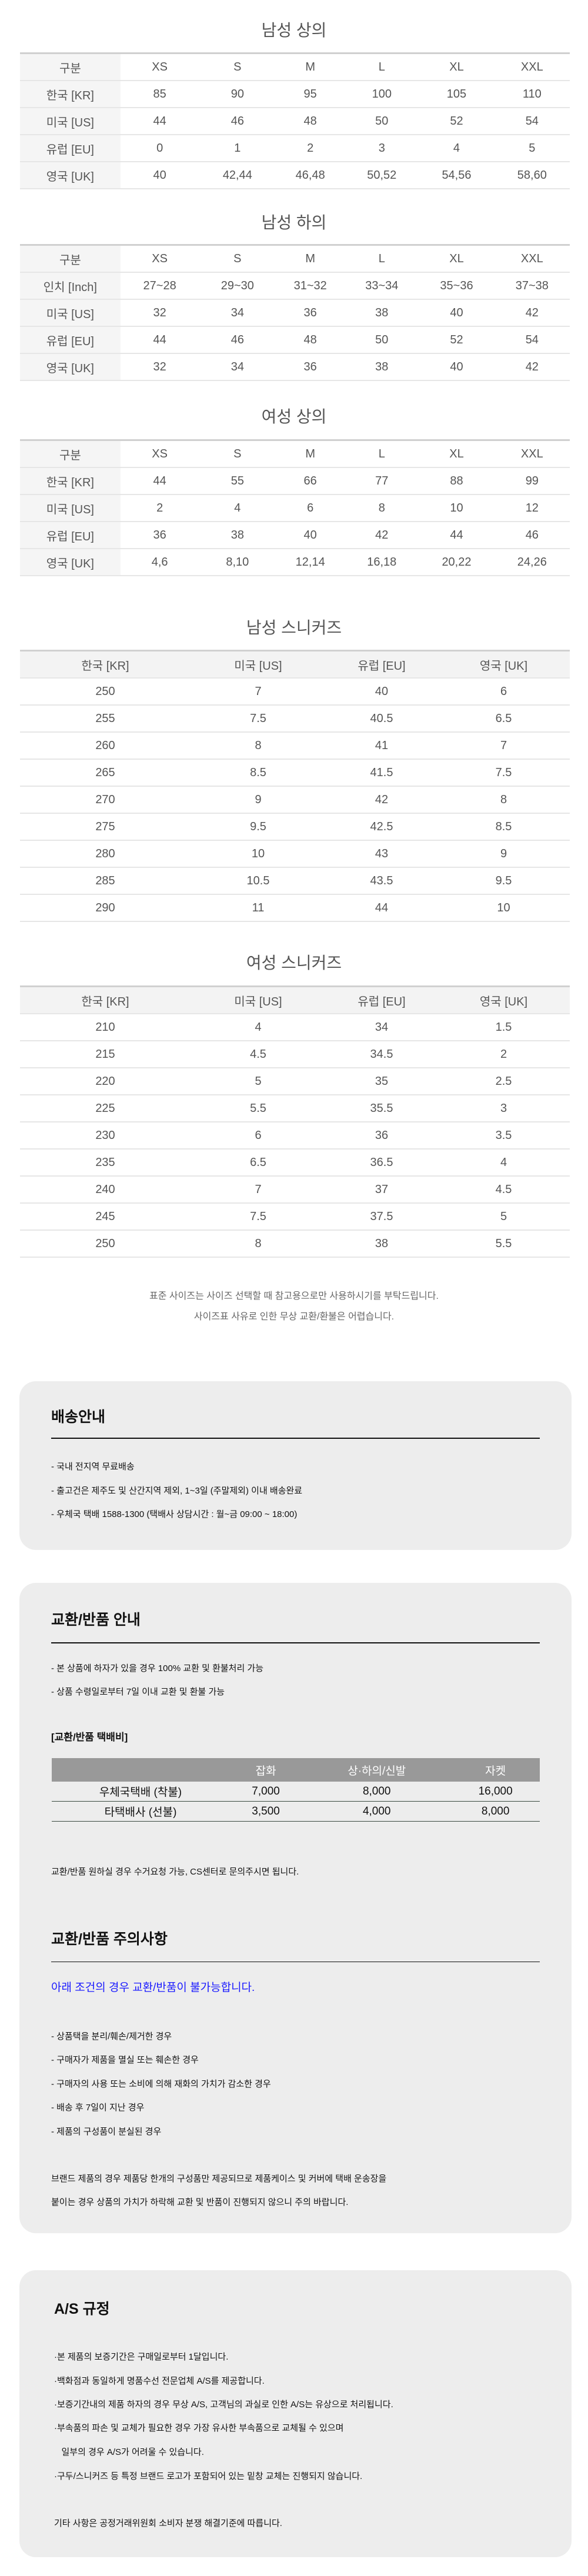  I want to click on table-cell: 43, so click(381, 854).